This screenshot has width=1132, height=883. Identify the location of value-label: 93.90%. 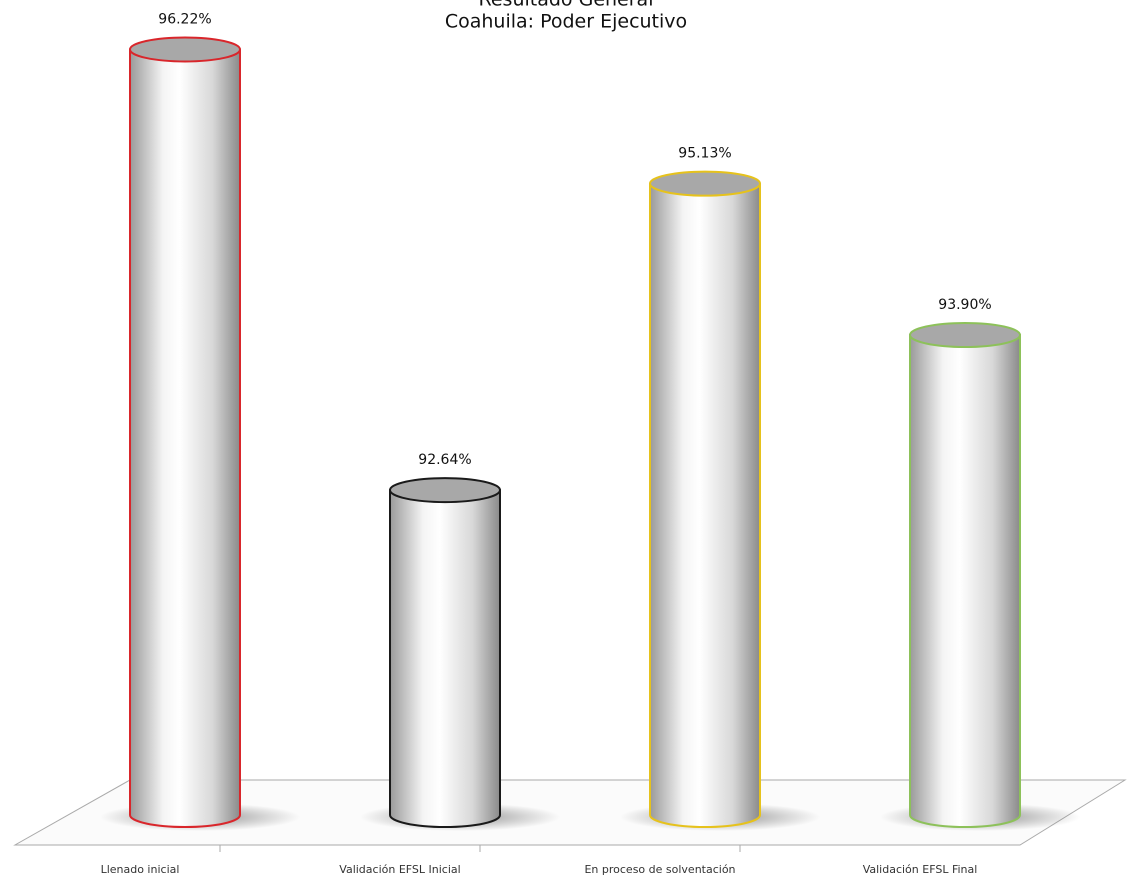
(964, 305).